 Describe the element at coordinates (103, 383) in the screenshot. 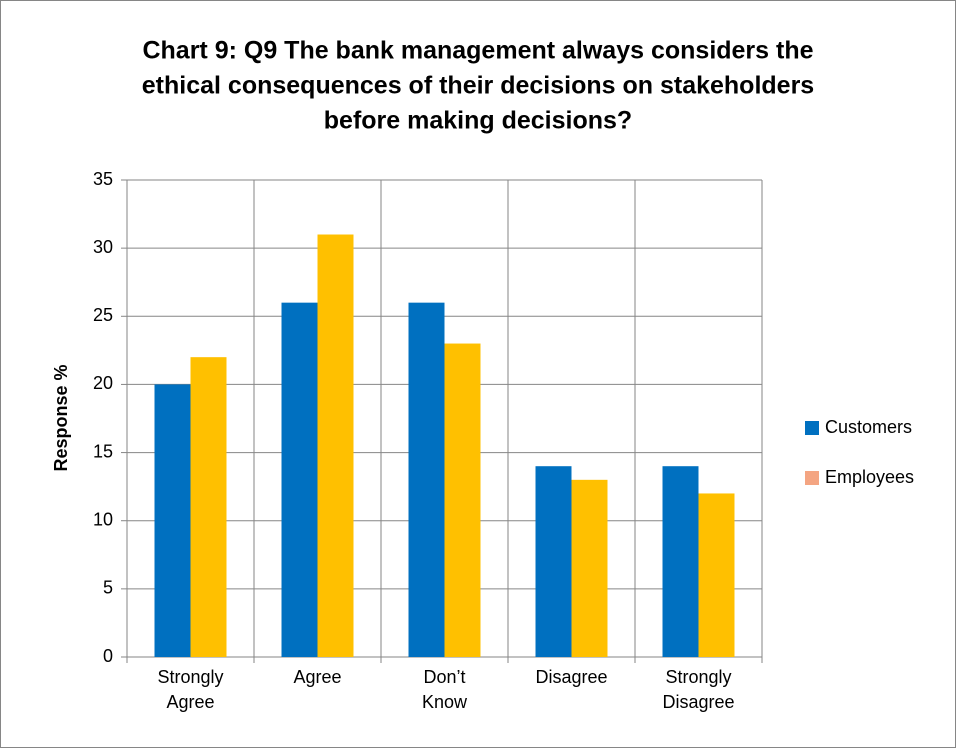

I see `y-tick-label: 20` at that location.